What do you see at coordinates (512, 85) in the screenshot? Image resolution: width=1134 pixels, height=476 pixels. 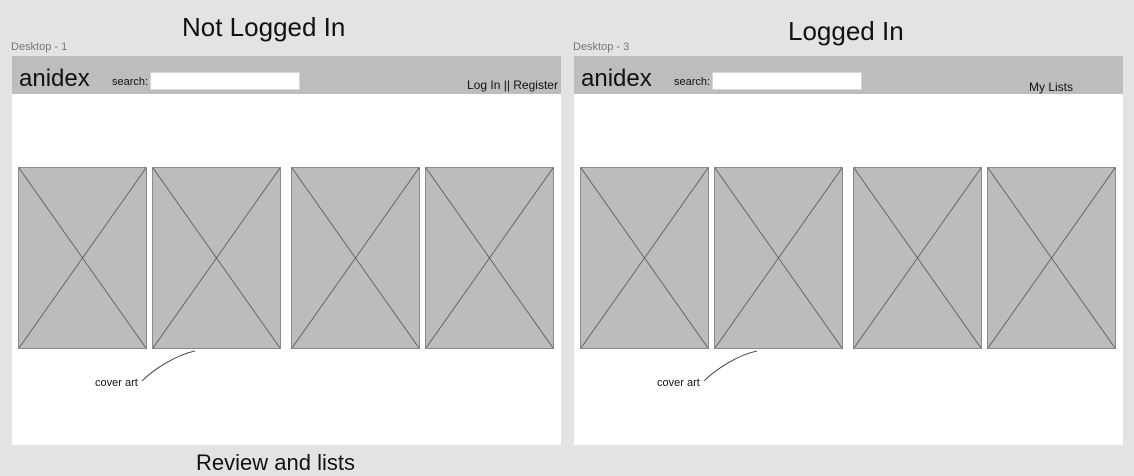 I see `login-register-link: Log In || Register` at bounding box center [512, 85].